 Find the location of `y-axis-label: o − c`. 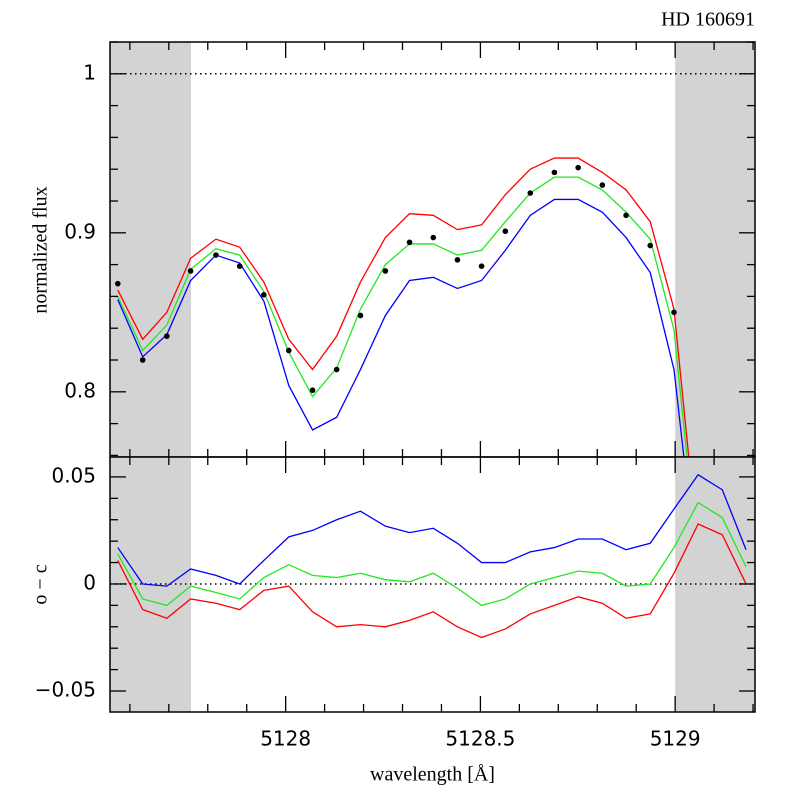

y-axis-label: o − c is located at coordinates (41, 584).